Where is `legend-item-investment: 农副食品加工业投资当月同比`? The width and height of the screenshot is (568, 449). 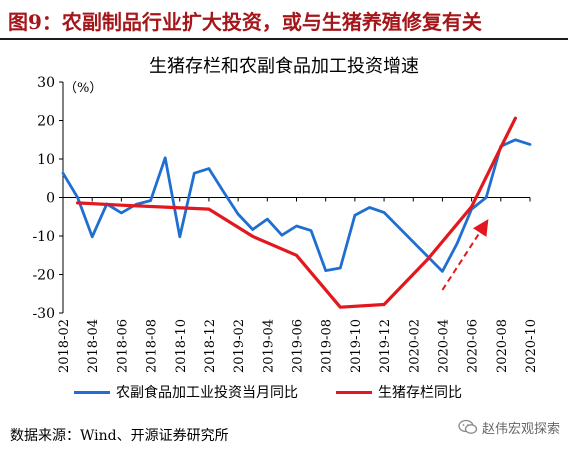 legend-item-investment: 农副食品加工业投资当月同比 is located at coordinates (186, 392).